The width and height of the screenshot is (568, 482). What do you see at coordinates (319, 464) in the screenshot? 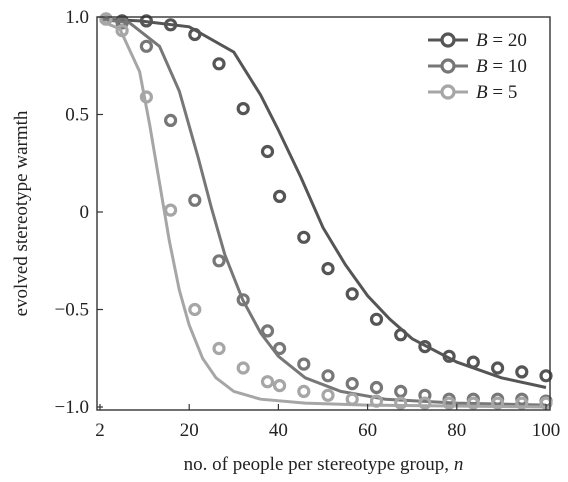
I see `x-axis-label-text: no. of people per stereotype group,` at bounding box center [319, 464].